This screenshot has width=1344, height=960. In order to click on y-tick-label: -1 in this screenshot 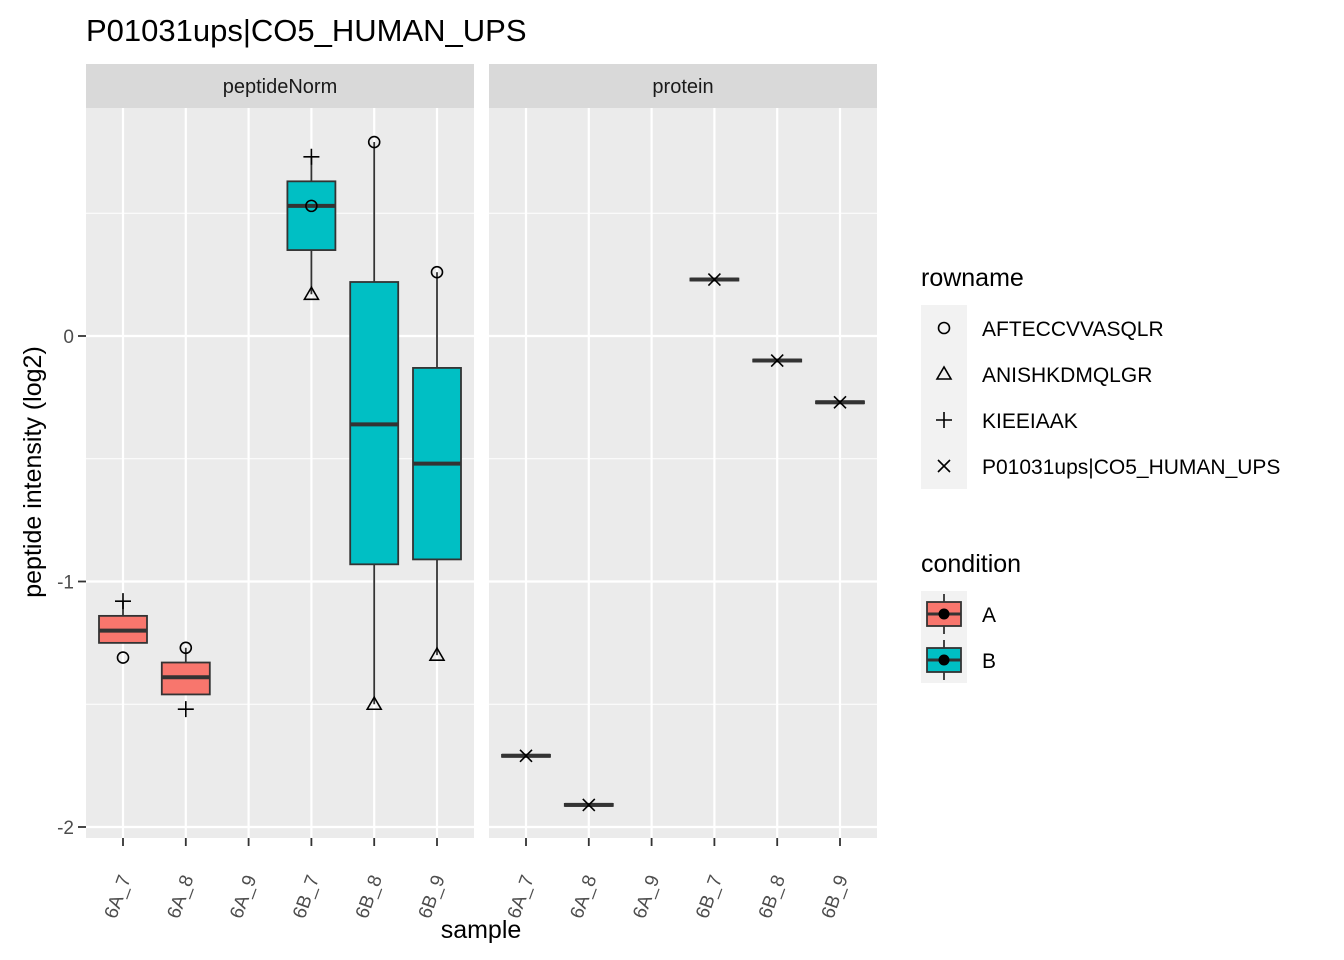, I will do `click(65, 583)`.